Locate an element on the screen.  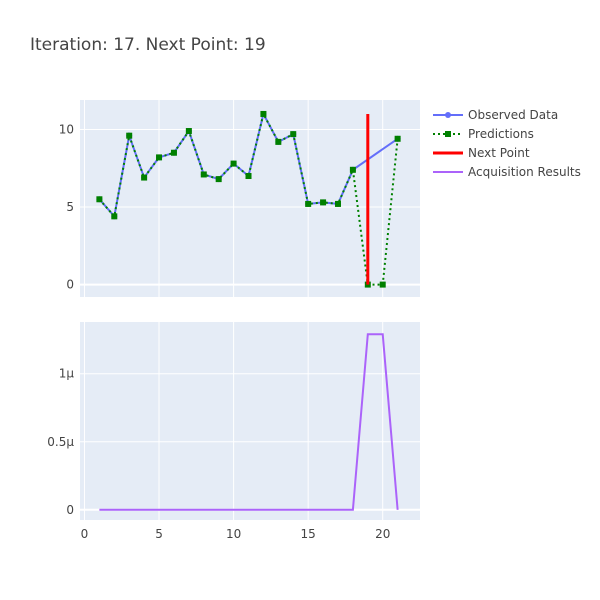
legend-item: Observed Data is located at coordinates (495, 115).